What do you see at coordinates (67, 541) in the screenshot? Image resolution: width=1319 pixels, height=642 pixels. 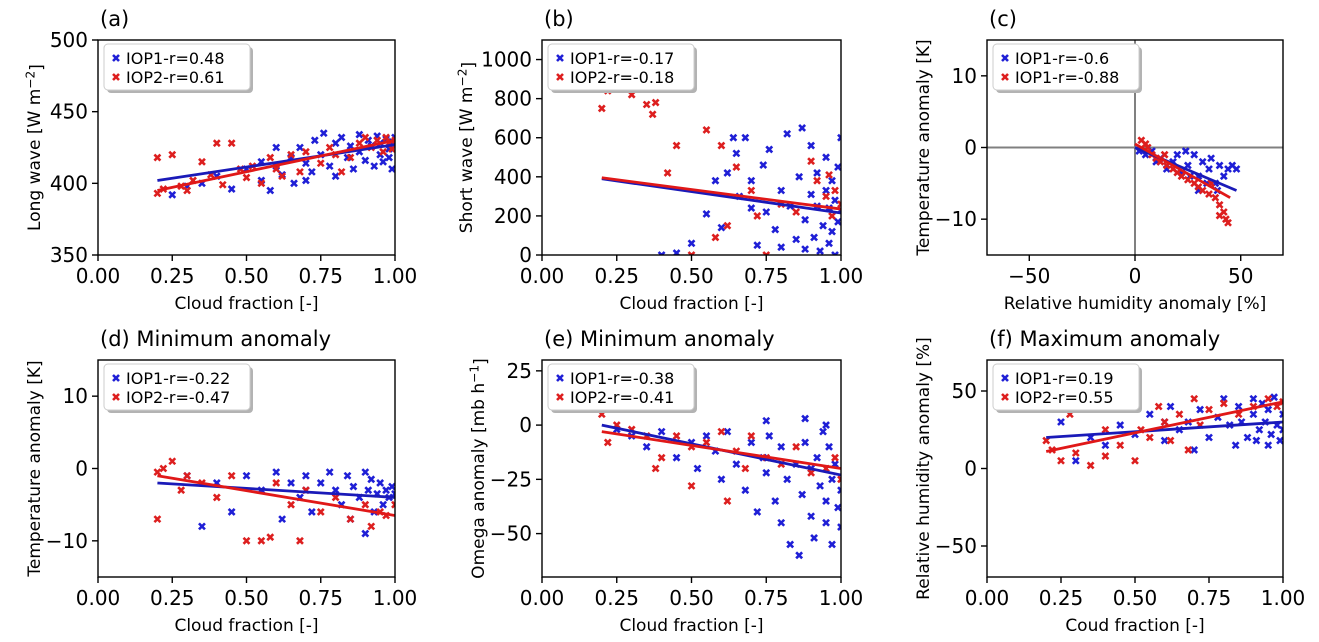 I see `y-tick-label: −10` at bounding box center [67, 541].